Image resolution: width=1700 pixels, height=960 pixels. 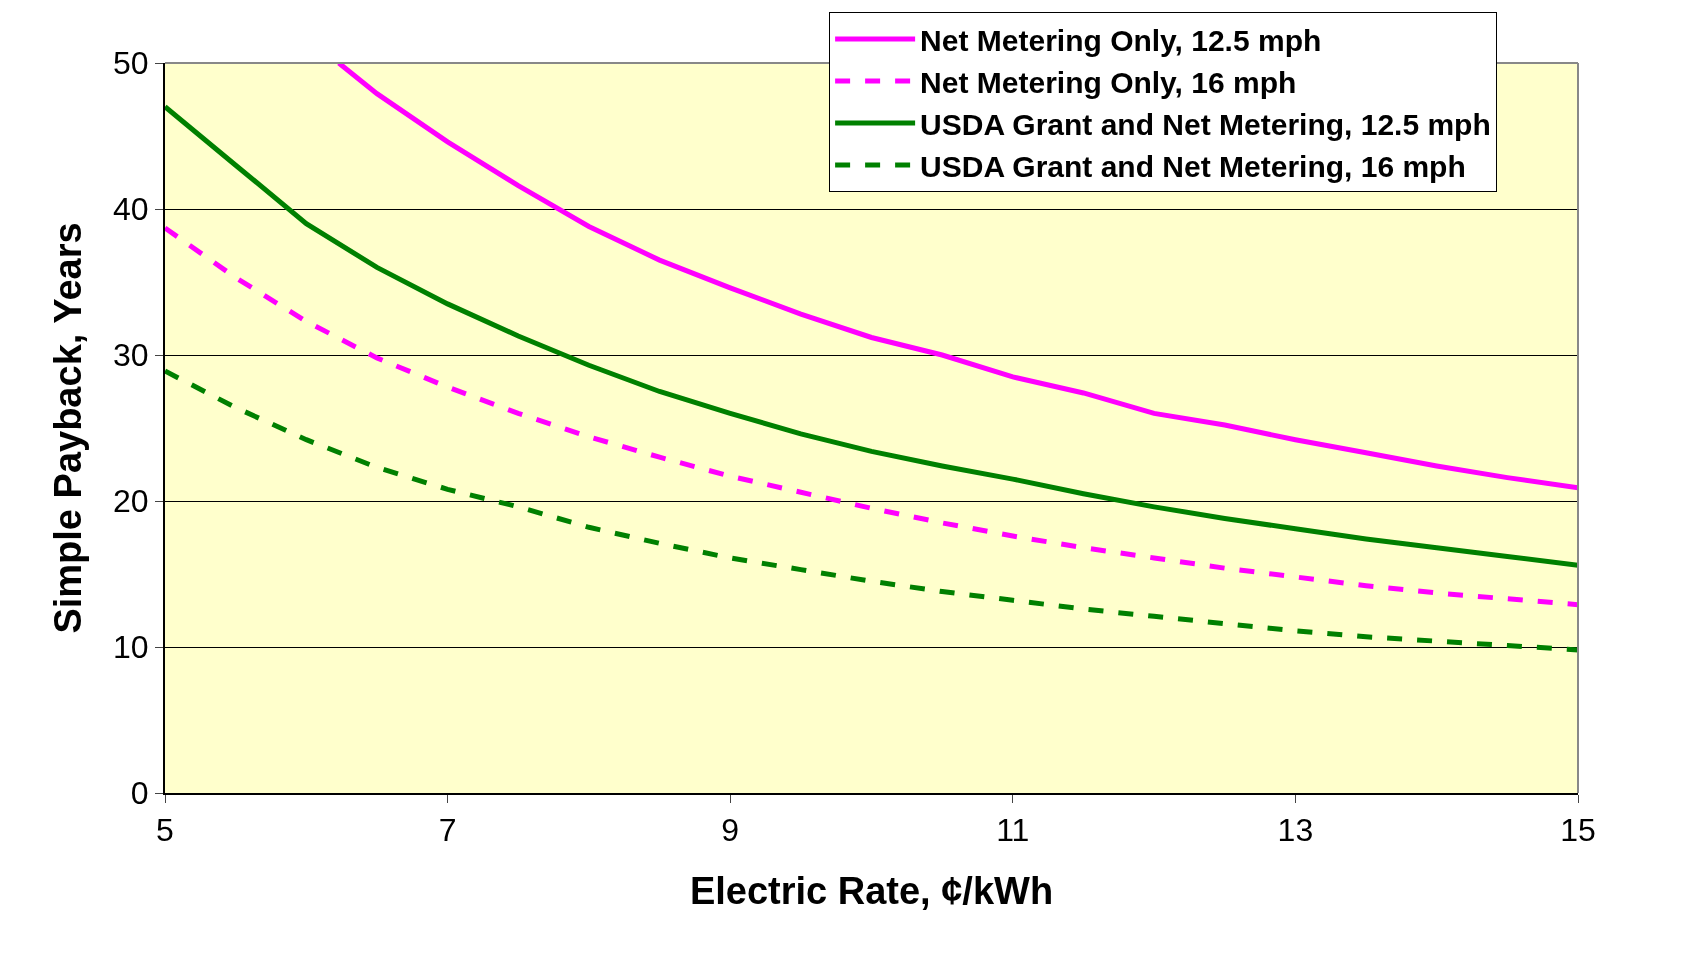 I want to click on y-tick-label: 10, so click(x=131, y=647).